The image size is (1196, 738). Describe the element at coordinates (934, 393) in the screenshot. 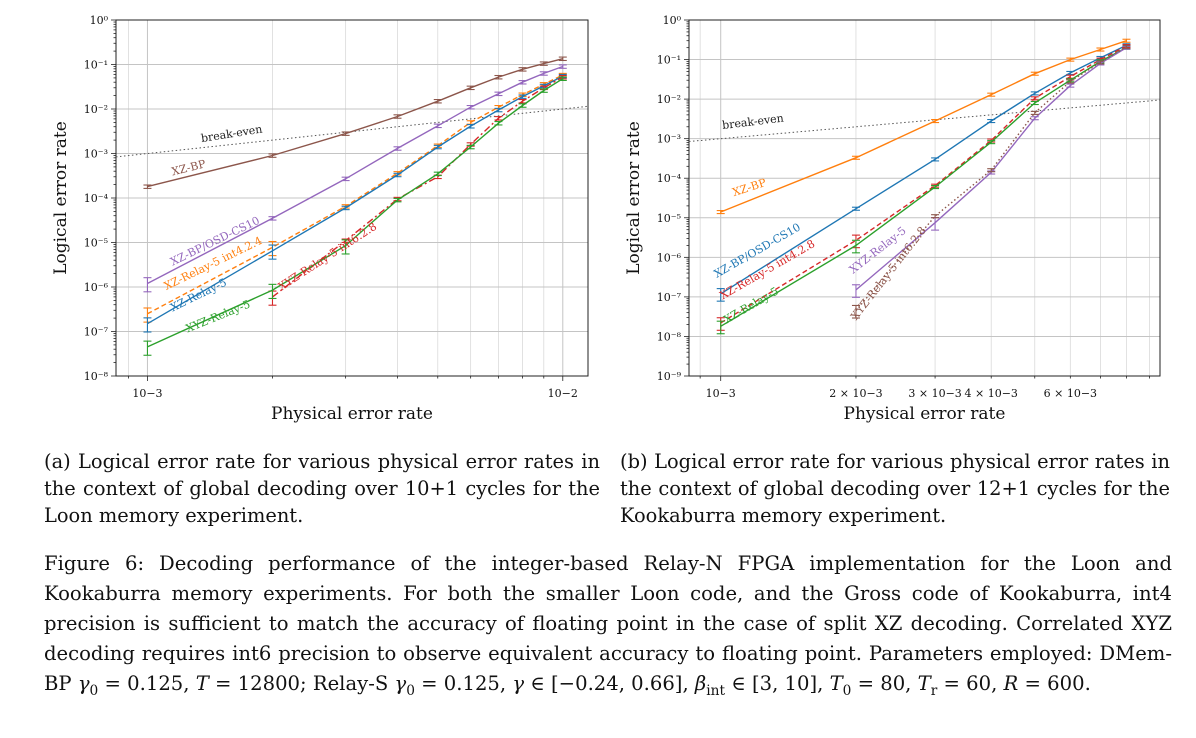

I see `x-tick-label: 3 × 10−3` at that location.